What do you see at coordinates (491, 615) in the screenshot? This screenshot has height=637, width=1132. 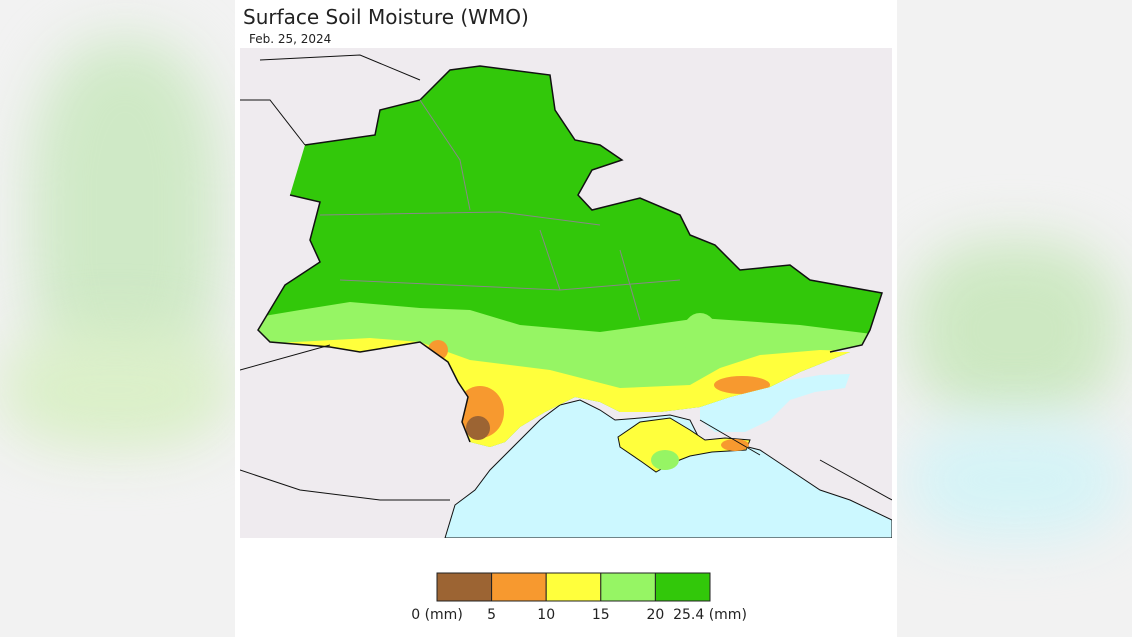 I see `legend-label: 5` at bounding box center [491, 615].